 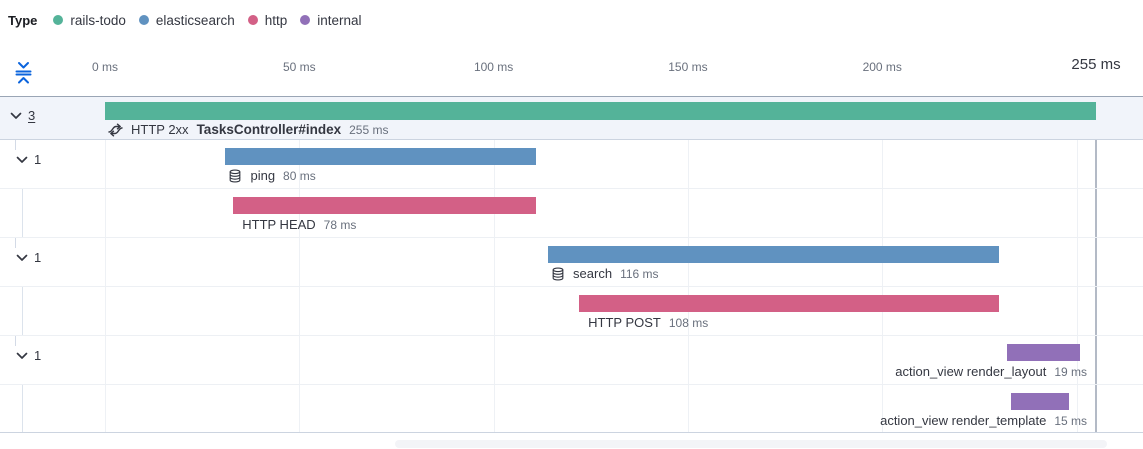 What do you see at coordinates (1096, 64) in the screenshot?
I see `axis-tick-255ms: 255 ms` at bounding box center [1096, 64].